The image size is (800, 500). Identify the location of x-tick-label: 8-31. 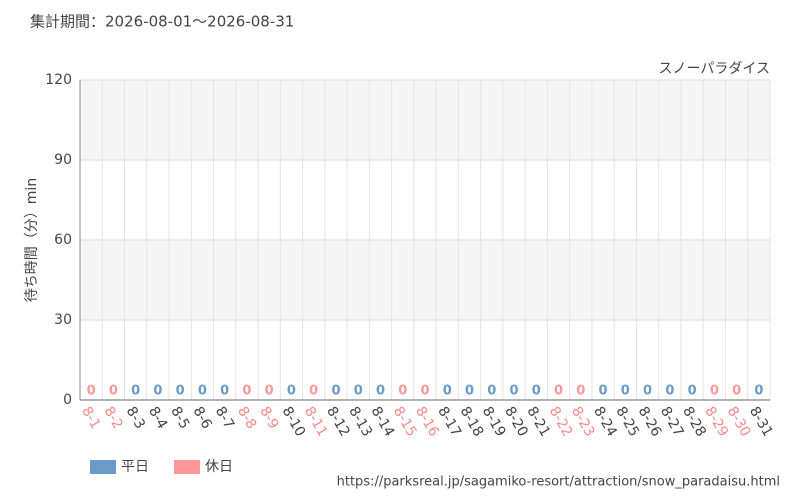
(761, 422).